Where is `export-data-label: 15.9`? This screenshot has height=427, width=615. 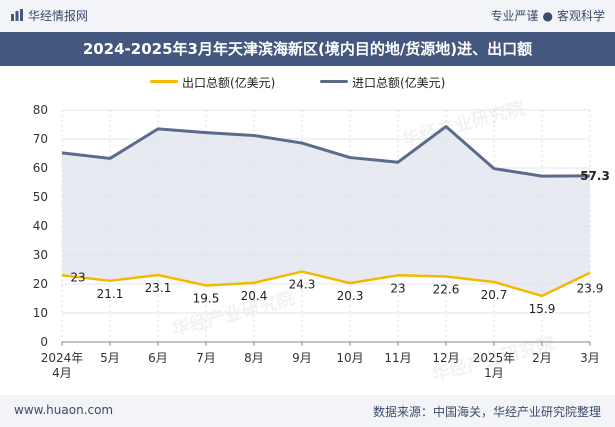 export-data-label: 15.9 is located at coordinates (542, 309).